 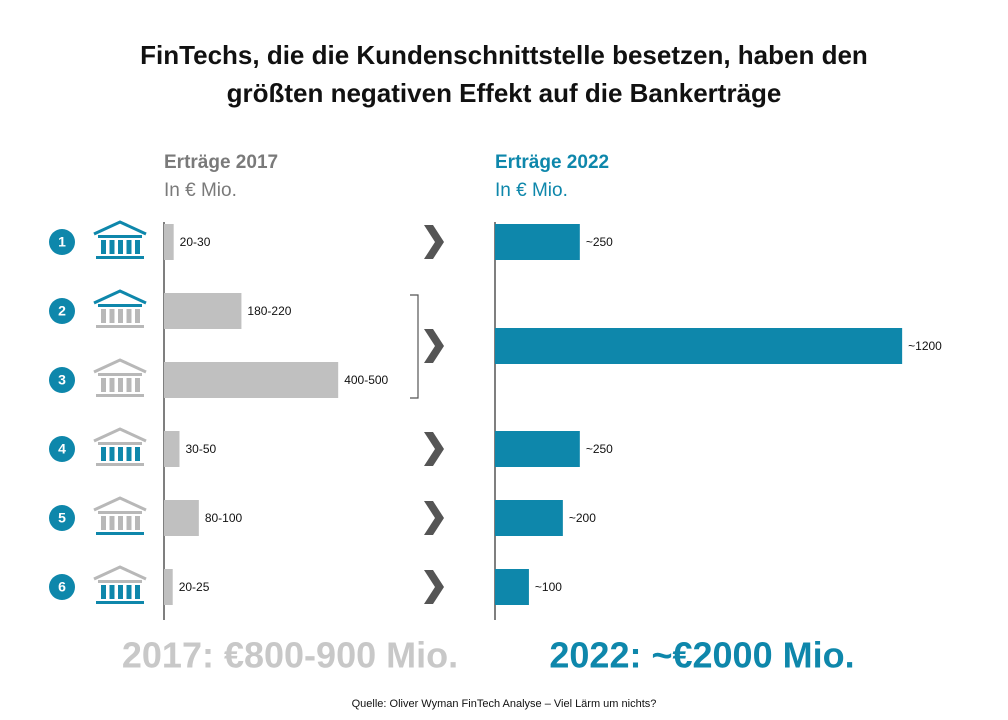 What do you see at coordinates (414, 346) in the screenshot?
I see `bracket` at bounding box center [414, 346].